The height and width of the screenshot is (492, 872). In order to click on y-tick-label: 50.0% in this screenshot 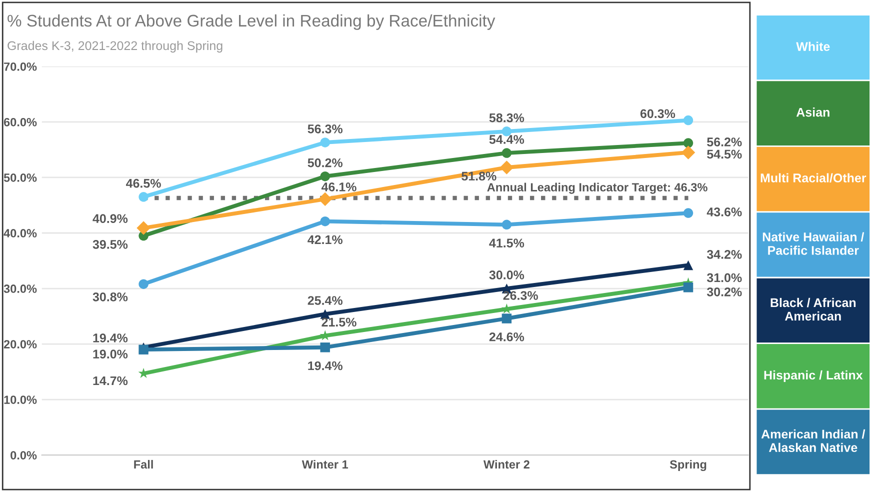, I will do `click(20, 178)`.